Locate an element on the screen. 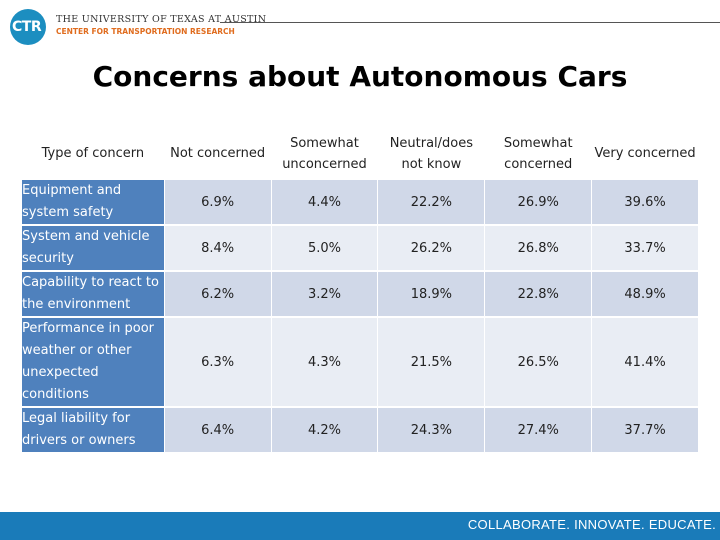 The width and height of the screenshot is (720, 540). table-cell: 37.7% is located at coordinates (645, 430).